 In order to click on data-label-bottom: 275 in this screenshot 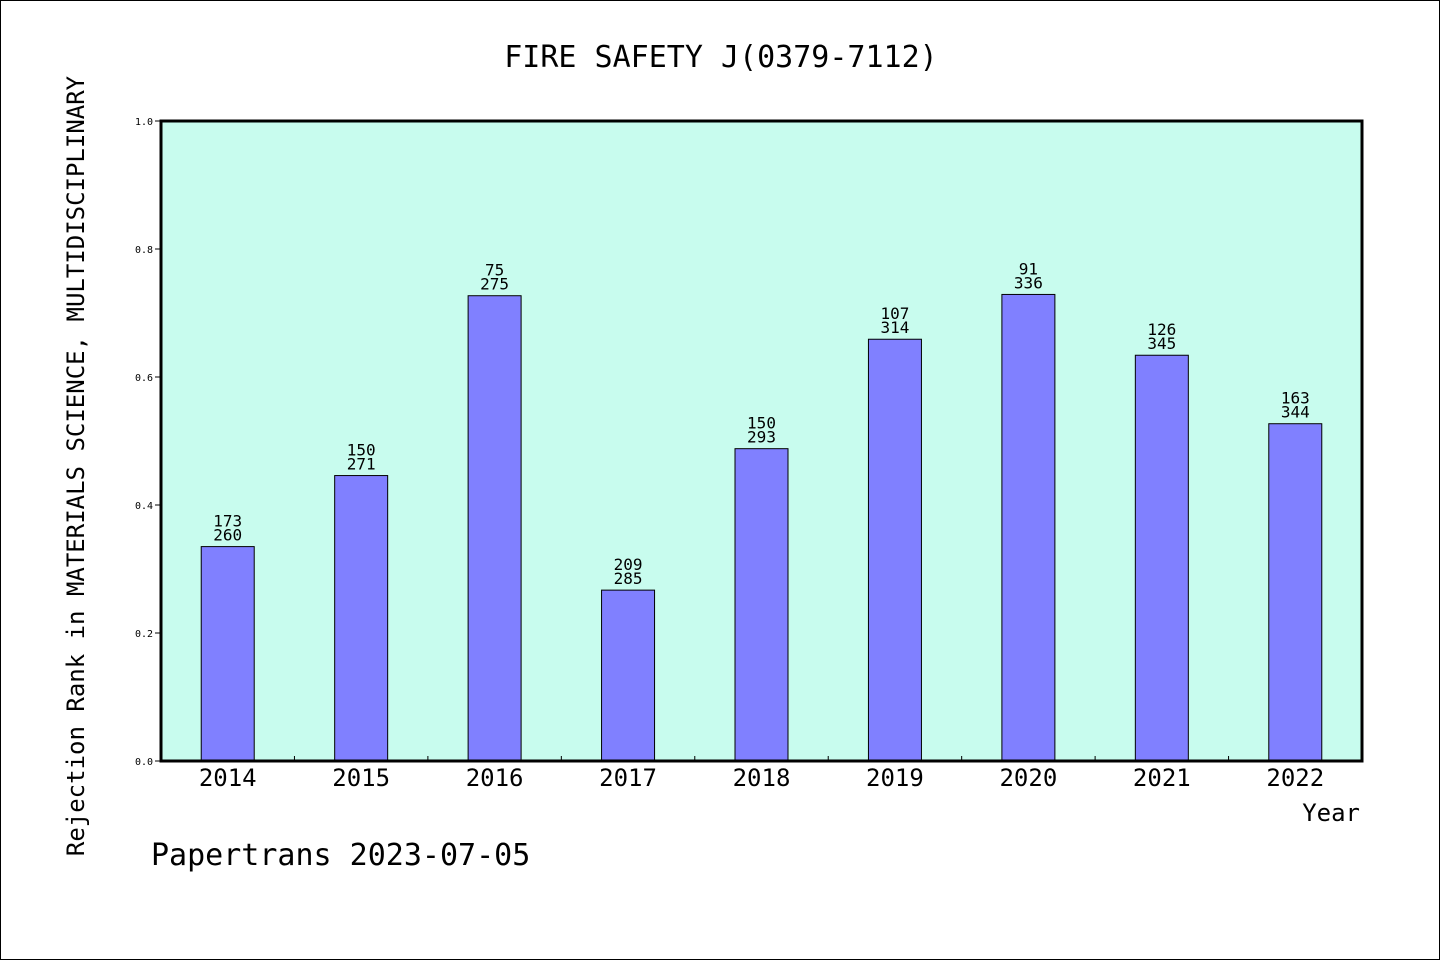, I will do `click(494, 284)`.